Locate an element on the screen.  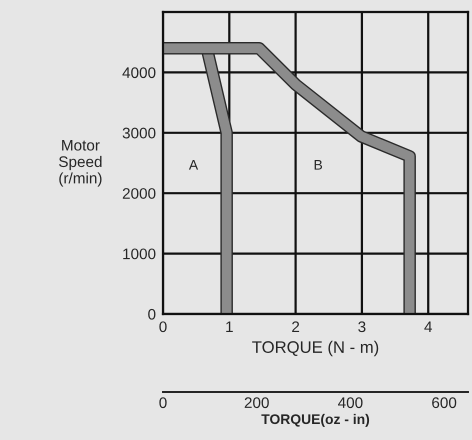
x2-axis-title: TORQUE(oz - in) is located at coordinates (315, 420).